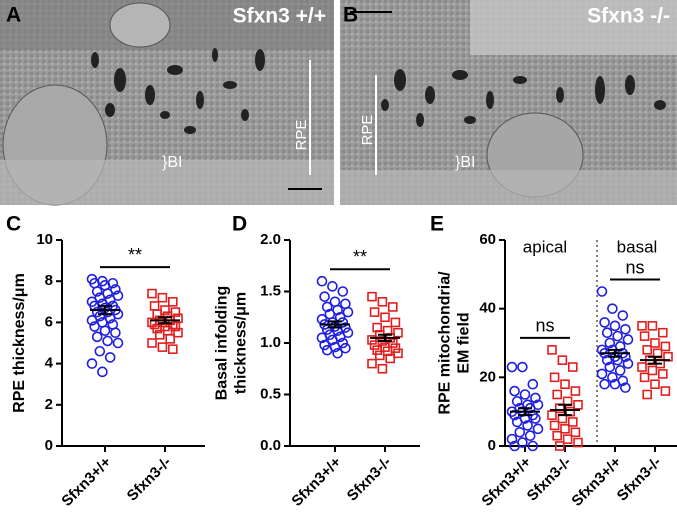 This screenshot has height=530, width=677. What do you see at coordinates (545, 246) in the screenshot?
I see `region-label: apical` at bounding box center [545, 246].